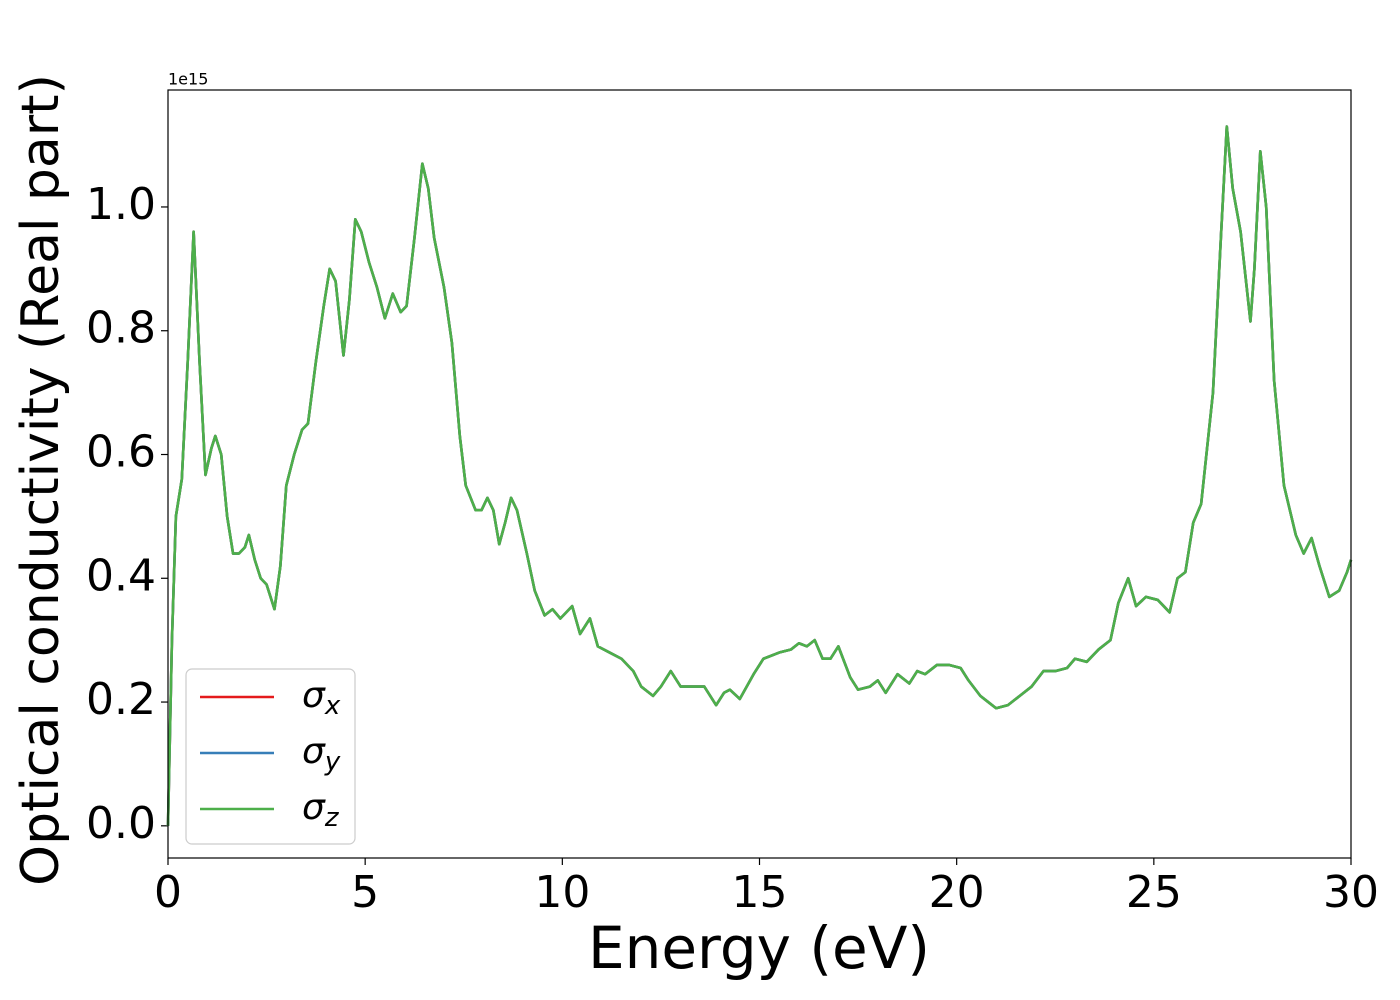 This screenshot has height=1000, width=1400. I want to click on legend-box, so click(270, 756).